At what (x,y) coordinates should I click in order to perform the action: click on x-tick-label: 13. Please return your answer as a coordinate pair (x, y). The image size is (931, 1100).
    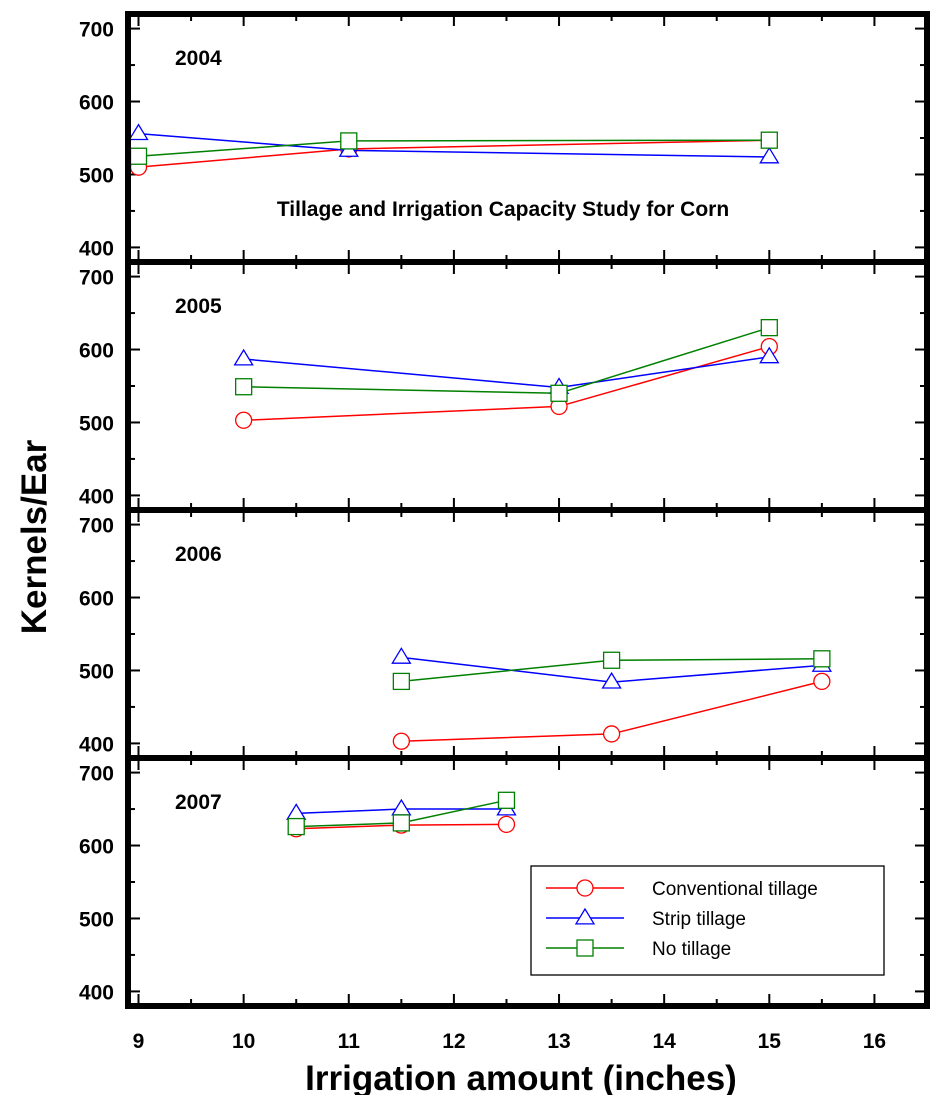
    Looking at the image, I should click on (558, 1041).